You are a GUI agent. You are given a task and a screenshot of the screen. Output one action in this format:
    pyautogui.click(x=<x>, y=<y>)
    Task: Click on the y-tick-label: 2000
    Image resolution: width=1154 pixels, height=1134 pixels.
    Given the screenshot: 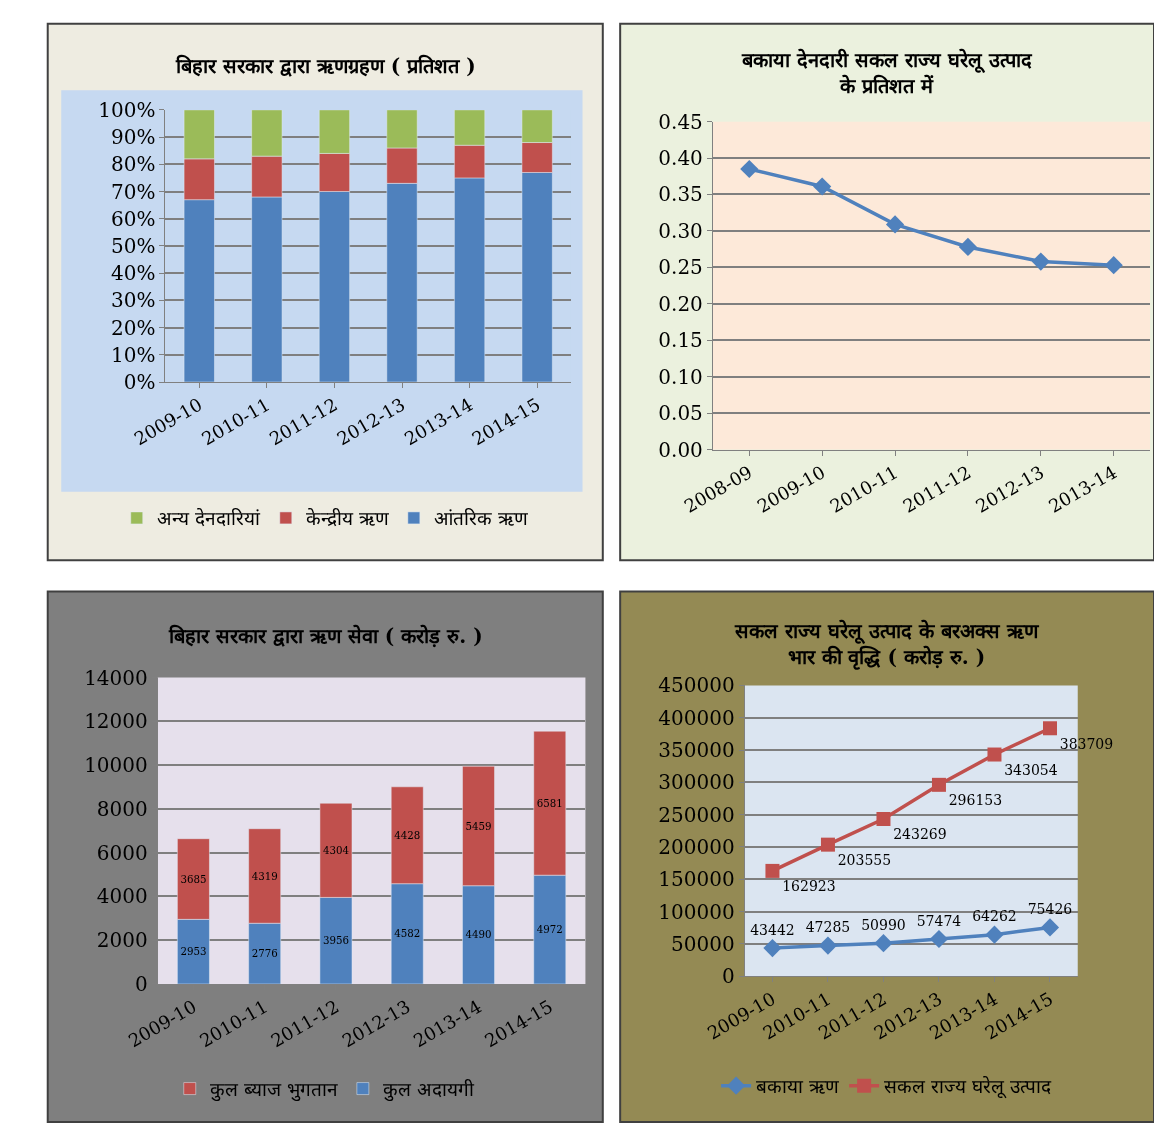 What is the action you would take?
    pyautogui.click(x=122, y=940)
    